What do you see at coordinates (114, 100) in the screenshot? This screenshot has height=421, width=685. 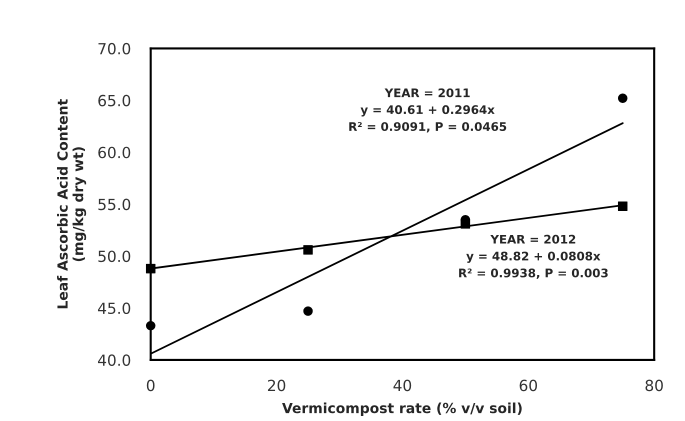 I see `y-tick-label: 65.0` at bounding box center [114, 100].